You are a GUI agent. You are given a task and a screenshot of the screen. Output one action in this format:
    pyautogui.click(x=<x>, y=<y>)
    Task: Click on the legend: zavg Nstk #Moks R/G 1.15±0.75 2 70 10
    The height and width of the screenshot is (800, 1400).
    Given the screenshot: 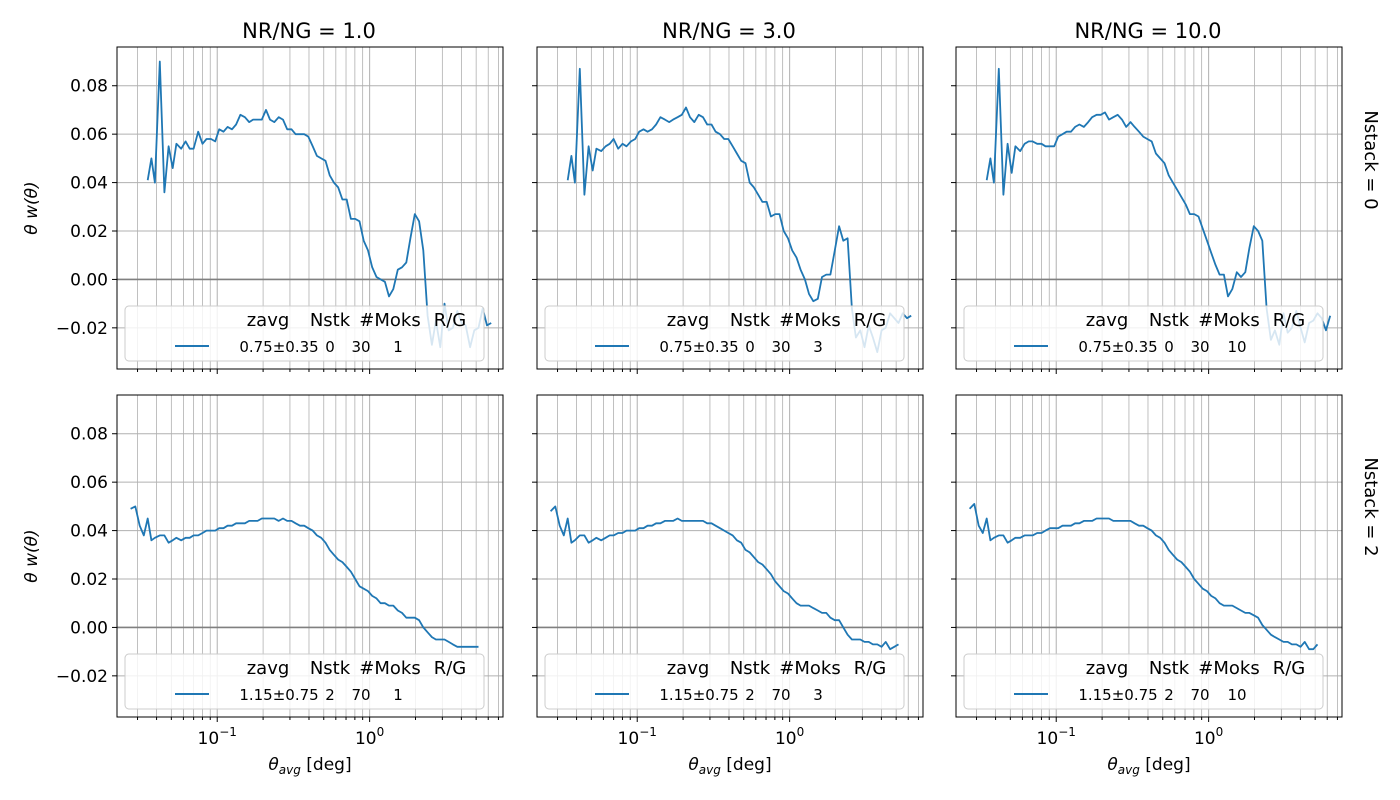 What is the action you would take?
    pyautogui.click(x=1143, y=681)
    